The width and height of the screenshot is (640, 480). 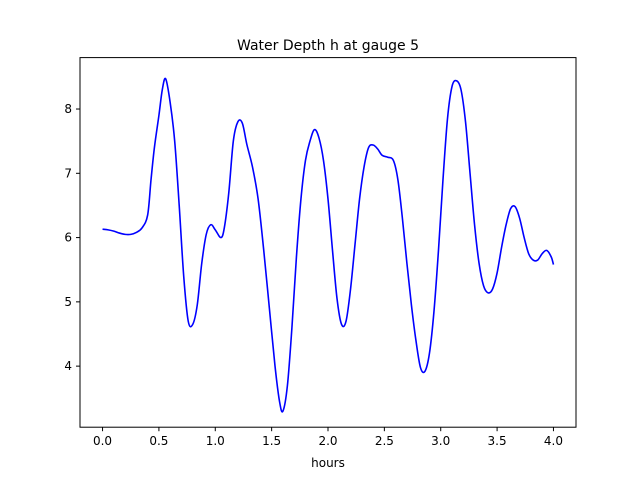 What do you see at coordinates (68, 238) in the screenshot?
I see `y-tick-label: 6` at bounding box center [68, 238].